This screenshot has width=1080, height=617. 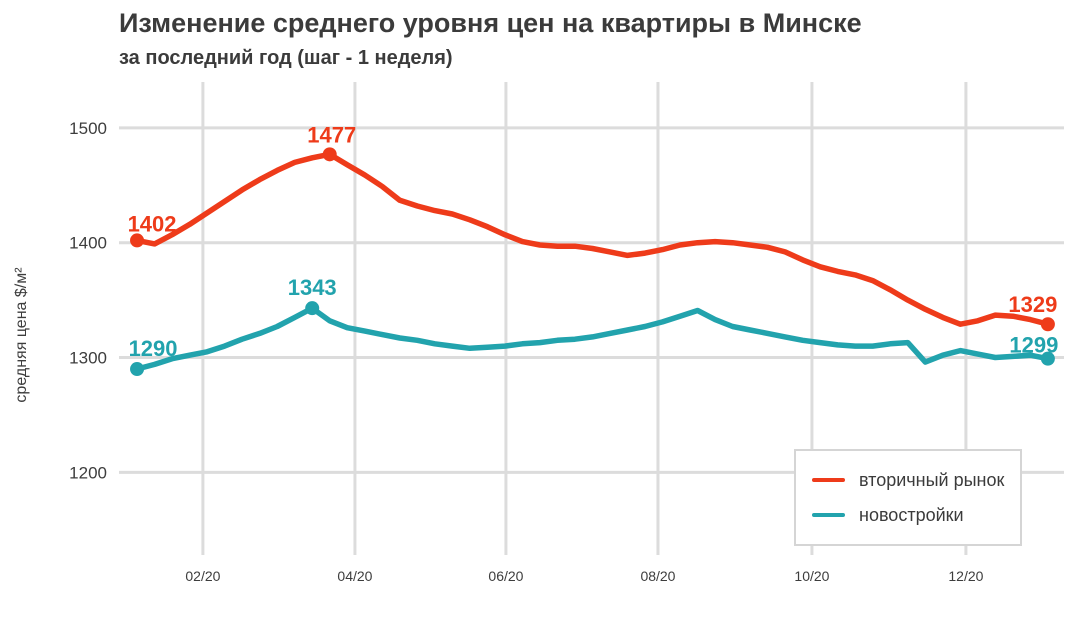 What do you see at coordinates (1033, 345) in the screenshot?
I see `series-annotation-new-buildings: 1299` at bounding box center [1033, 345].